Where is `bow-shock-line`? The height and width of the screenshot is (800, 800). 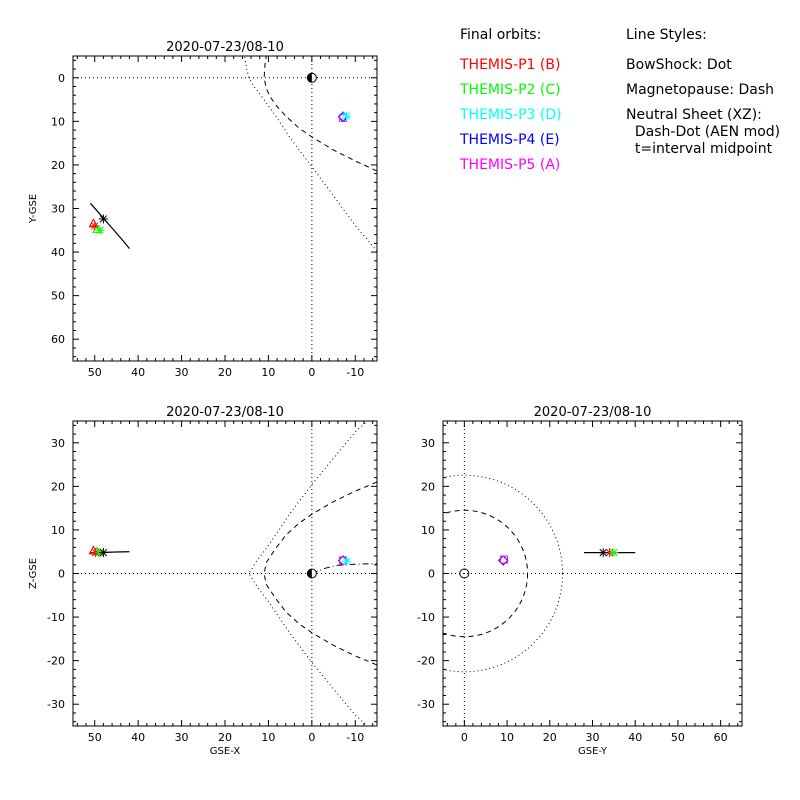
bow-shock-line is located at coordinates (310, 154).